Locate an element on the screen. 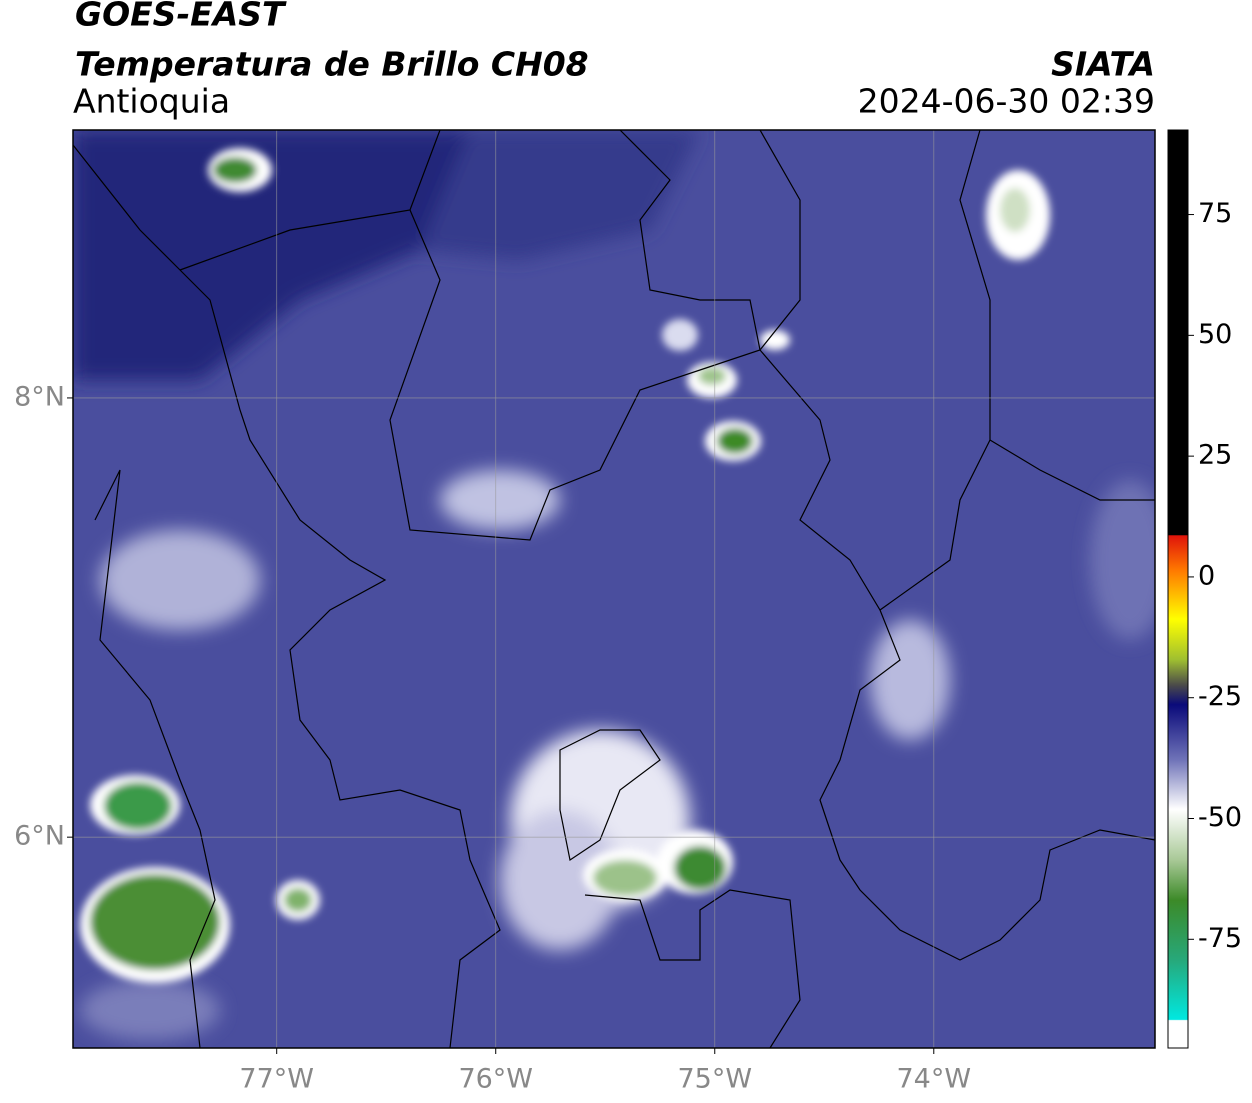 This screenshot has width=1252, height=1103. colorbar-tick-label: -75 is located at coordinates (1220, 938).